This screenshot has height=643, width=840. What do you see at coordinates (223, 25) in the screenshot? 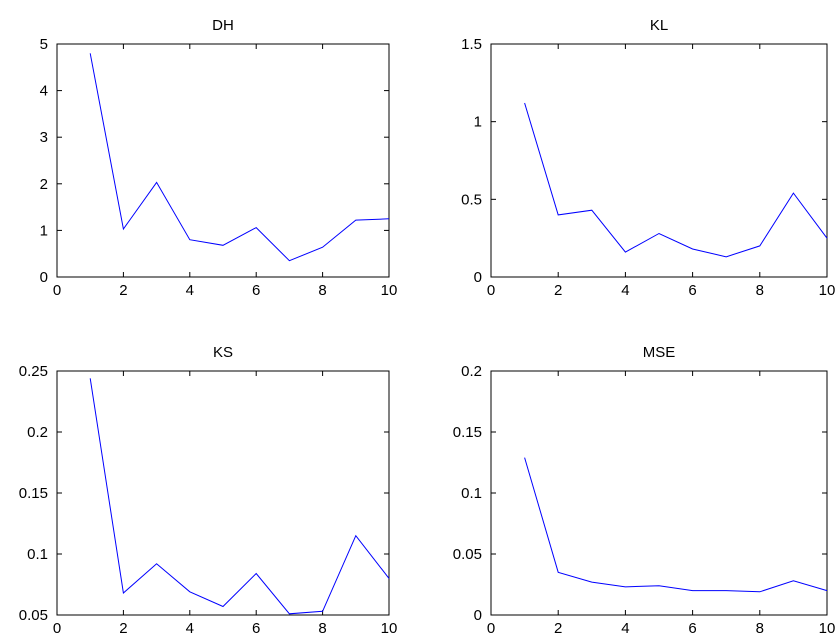
I see `subplot-title: DH` at bounding box center [223, 25].